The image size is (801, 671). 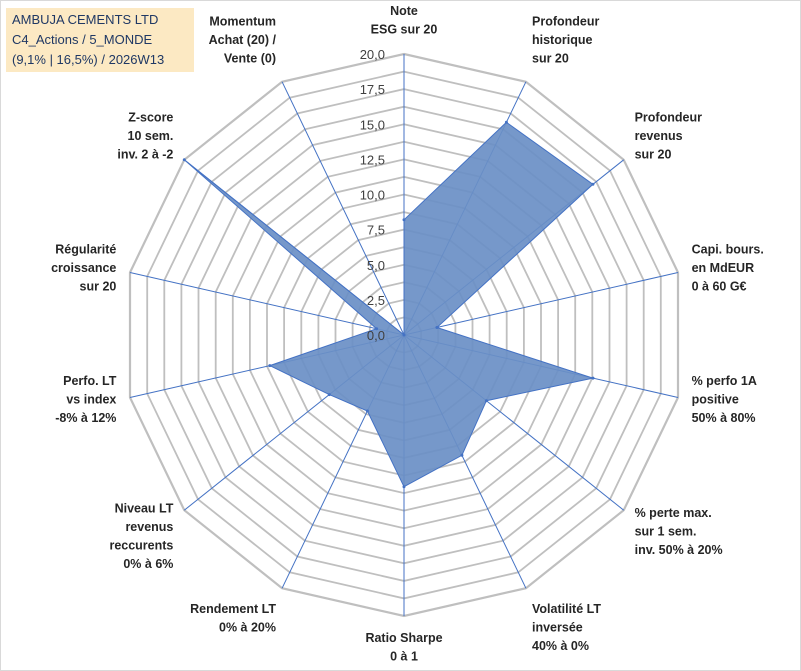 I want to click on category-label-line: Régularité, so click(x=85, y=250).